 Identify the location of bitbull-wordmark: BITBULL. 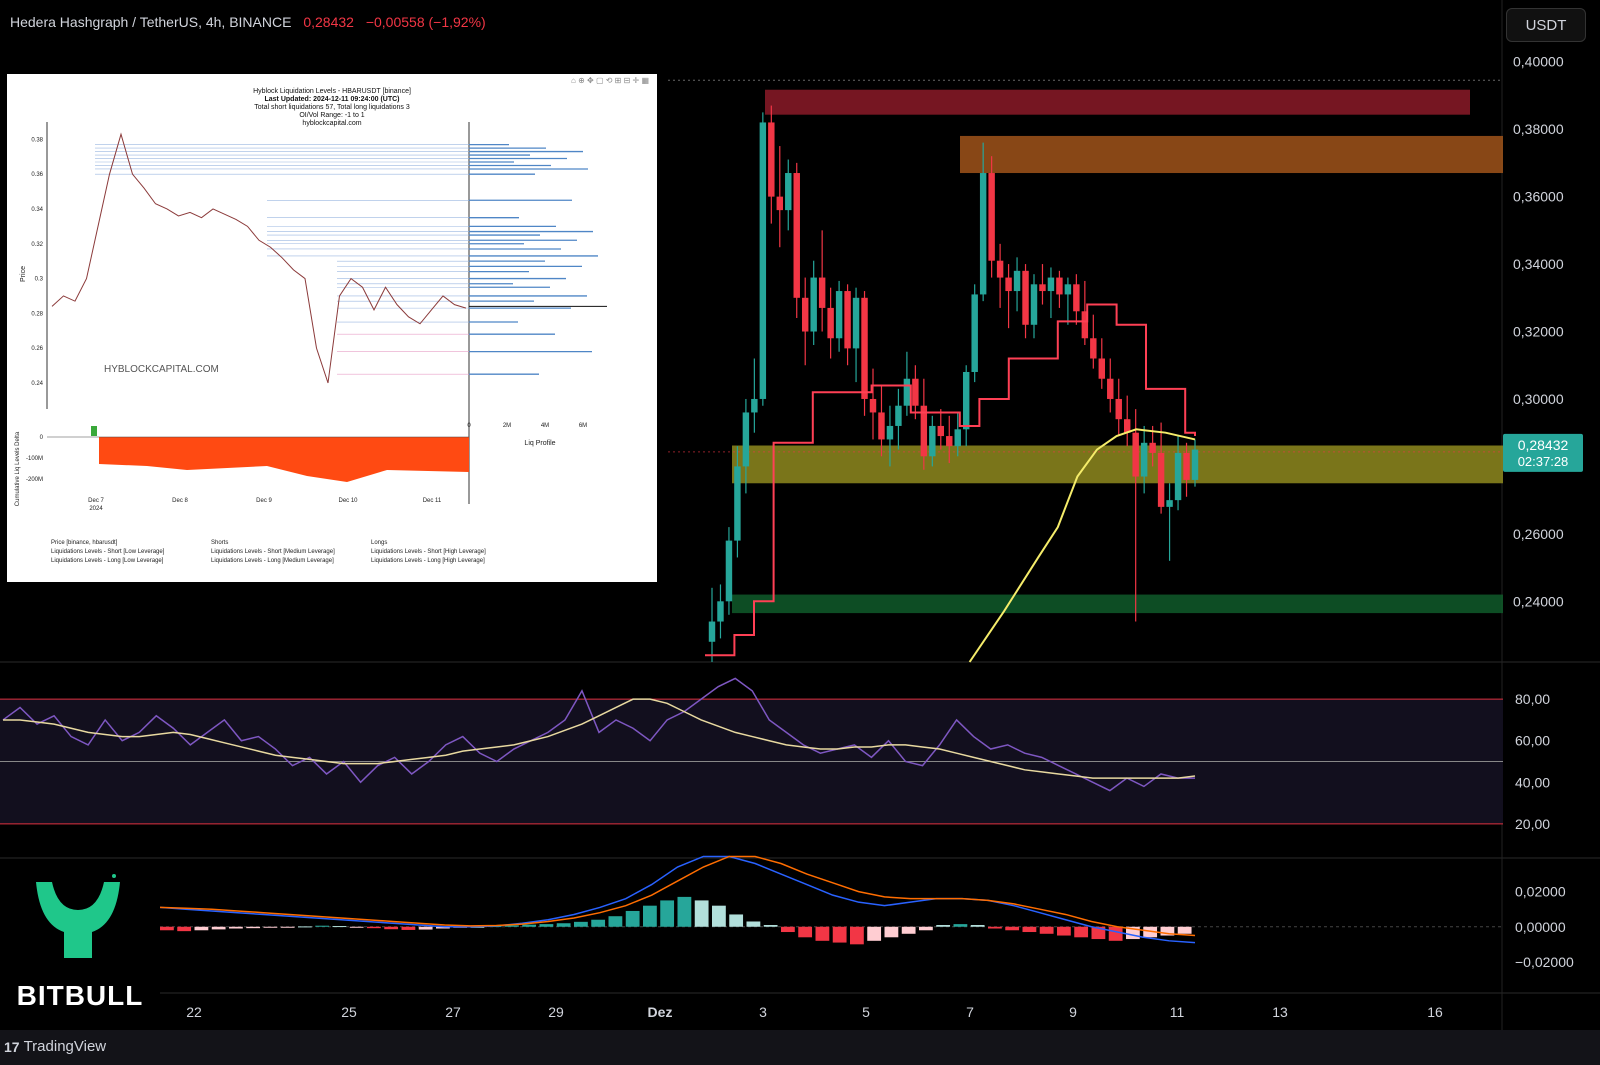
(80, 995).